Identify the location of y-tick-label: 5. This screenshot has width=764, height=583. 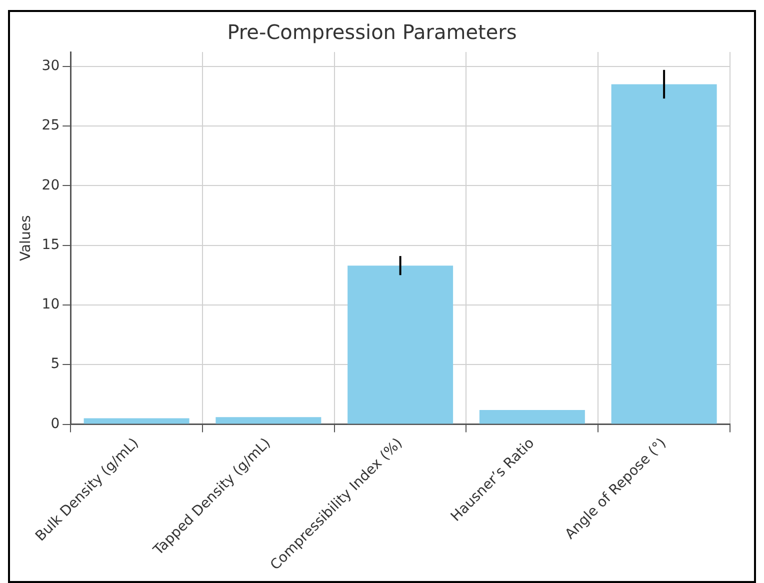
(55, 364).